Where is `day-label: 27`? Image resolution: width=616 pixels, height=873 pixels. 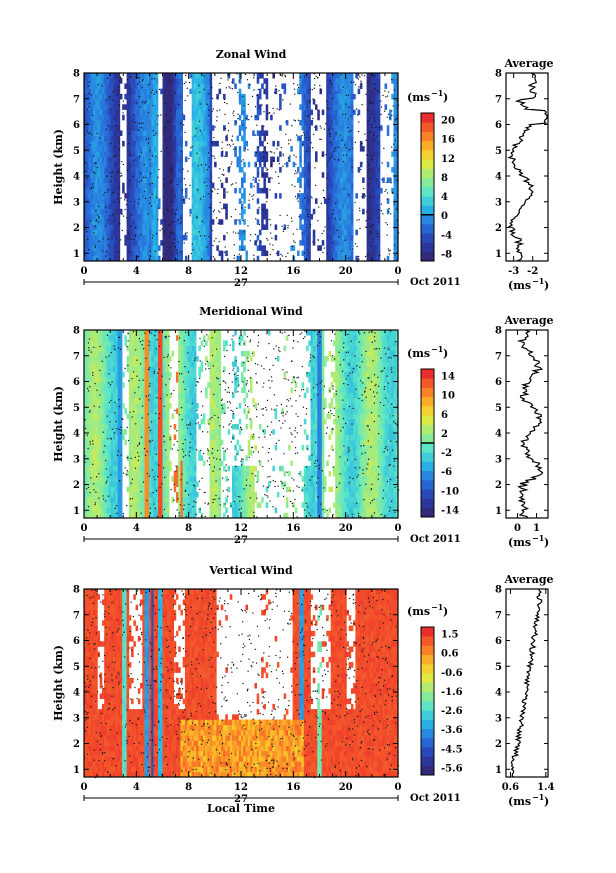 day-label: 27 is located at coordinates (241, 283).